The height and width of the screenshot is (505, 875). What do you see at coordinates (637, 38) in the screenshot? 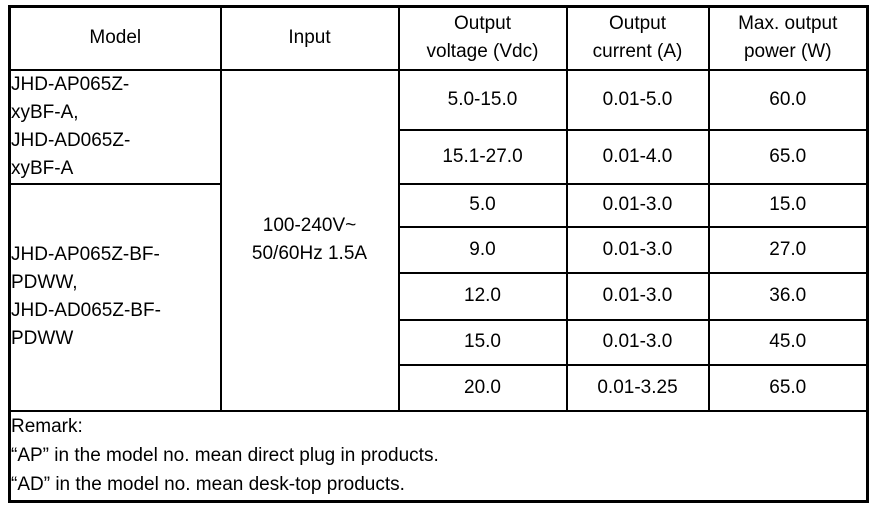
I see `column-header-output-current: Output current (A)` at bounding box center [637, 38].